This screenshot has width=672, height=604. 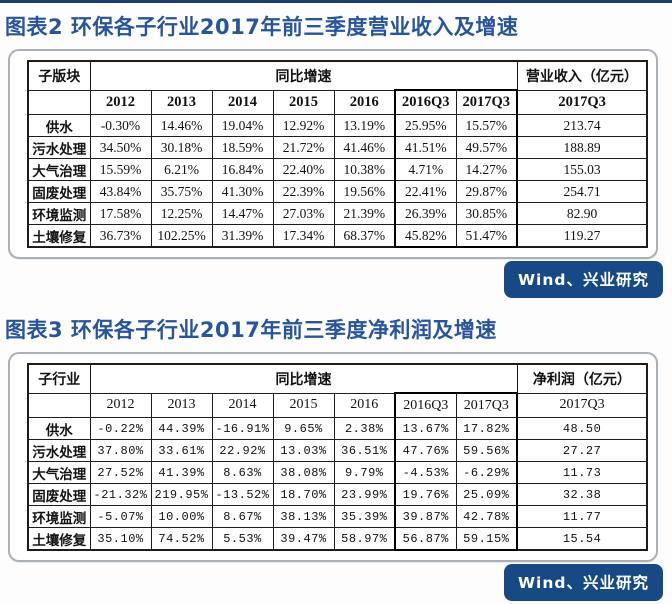 What do you see at coordinates (425, 169) in the screenshot?
I see `growth-cell: 4.71%` at bounding box center [425, 169].